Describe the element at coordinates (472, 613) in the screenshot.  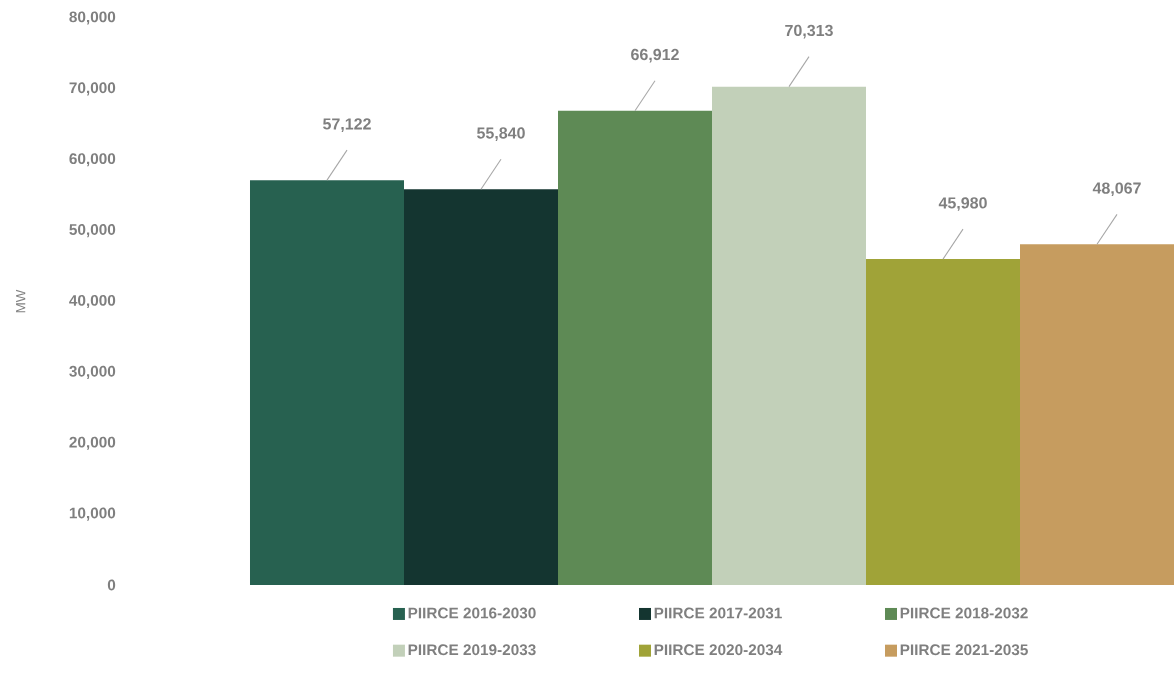
I see `legend-label: PIIRCE 2016-2030` at that location.